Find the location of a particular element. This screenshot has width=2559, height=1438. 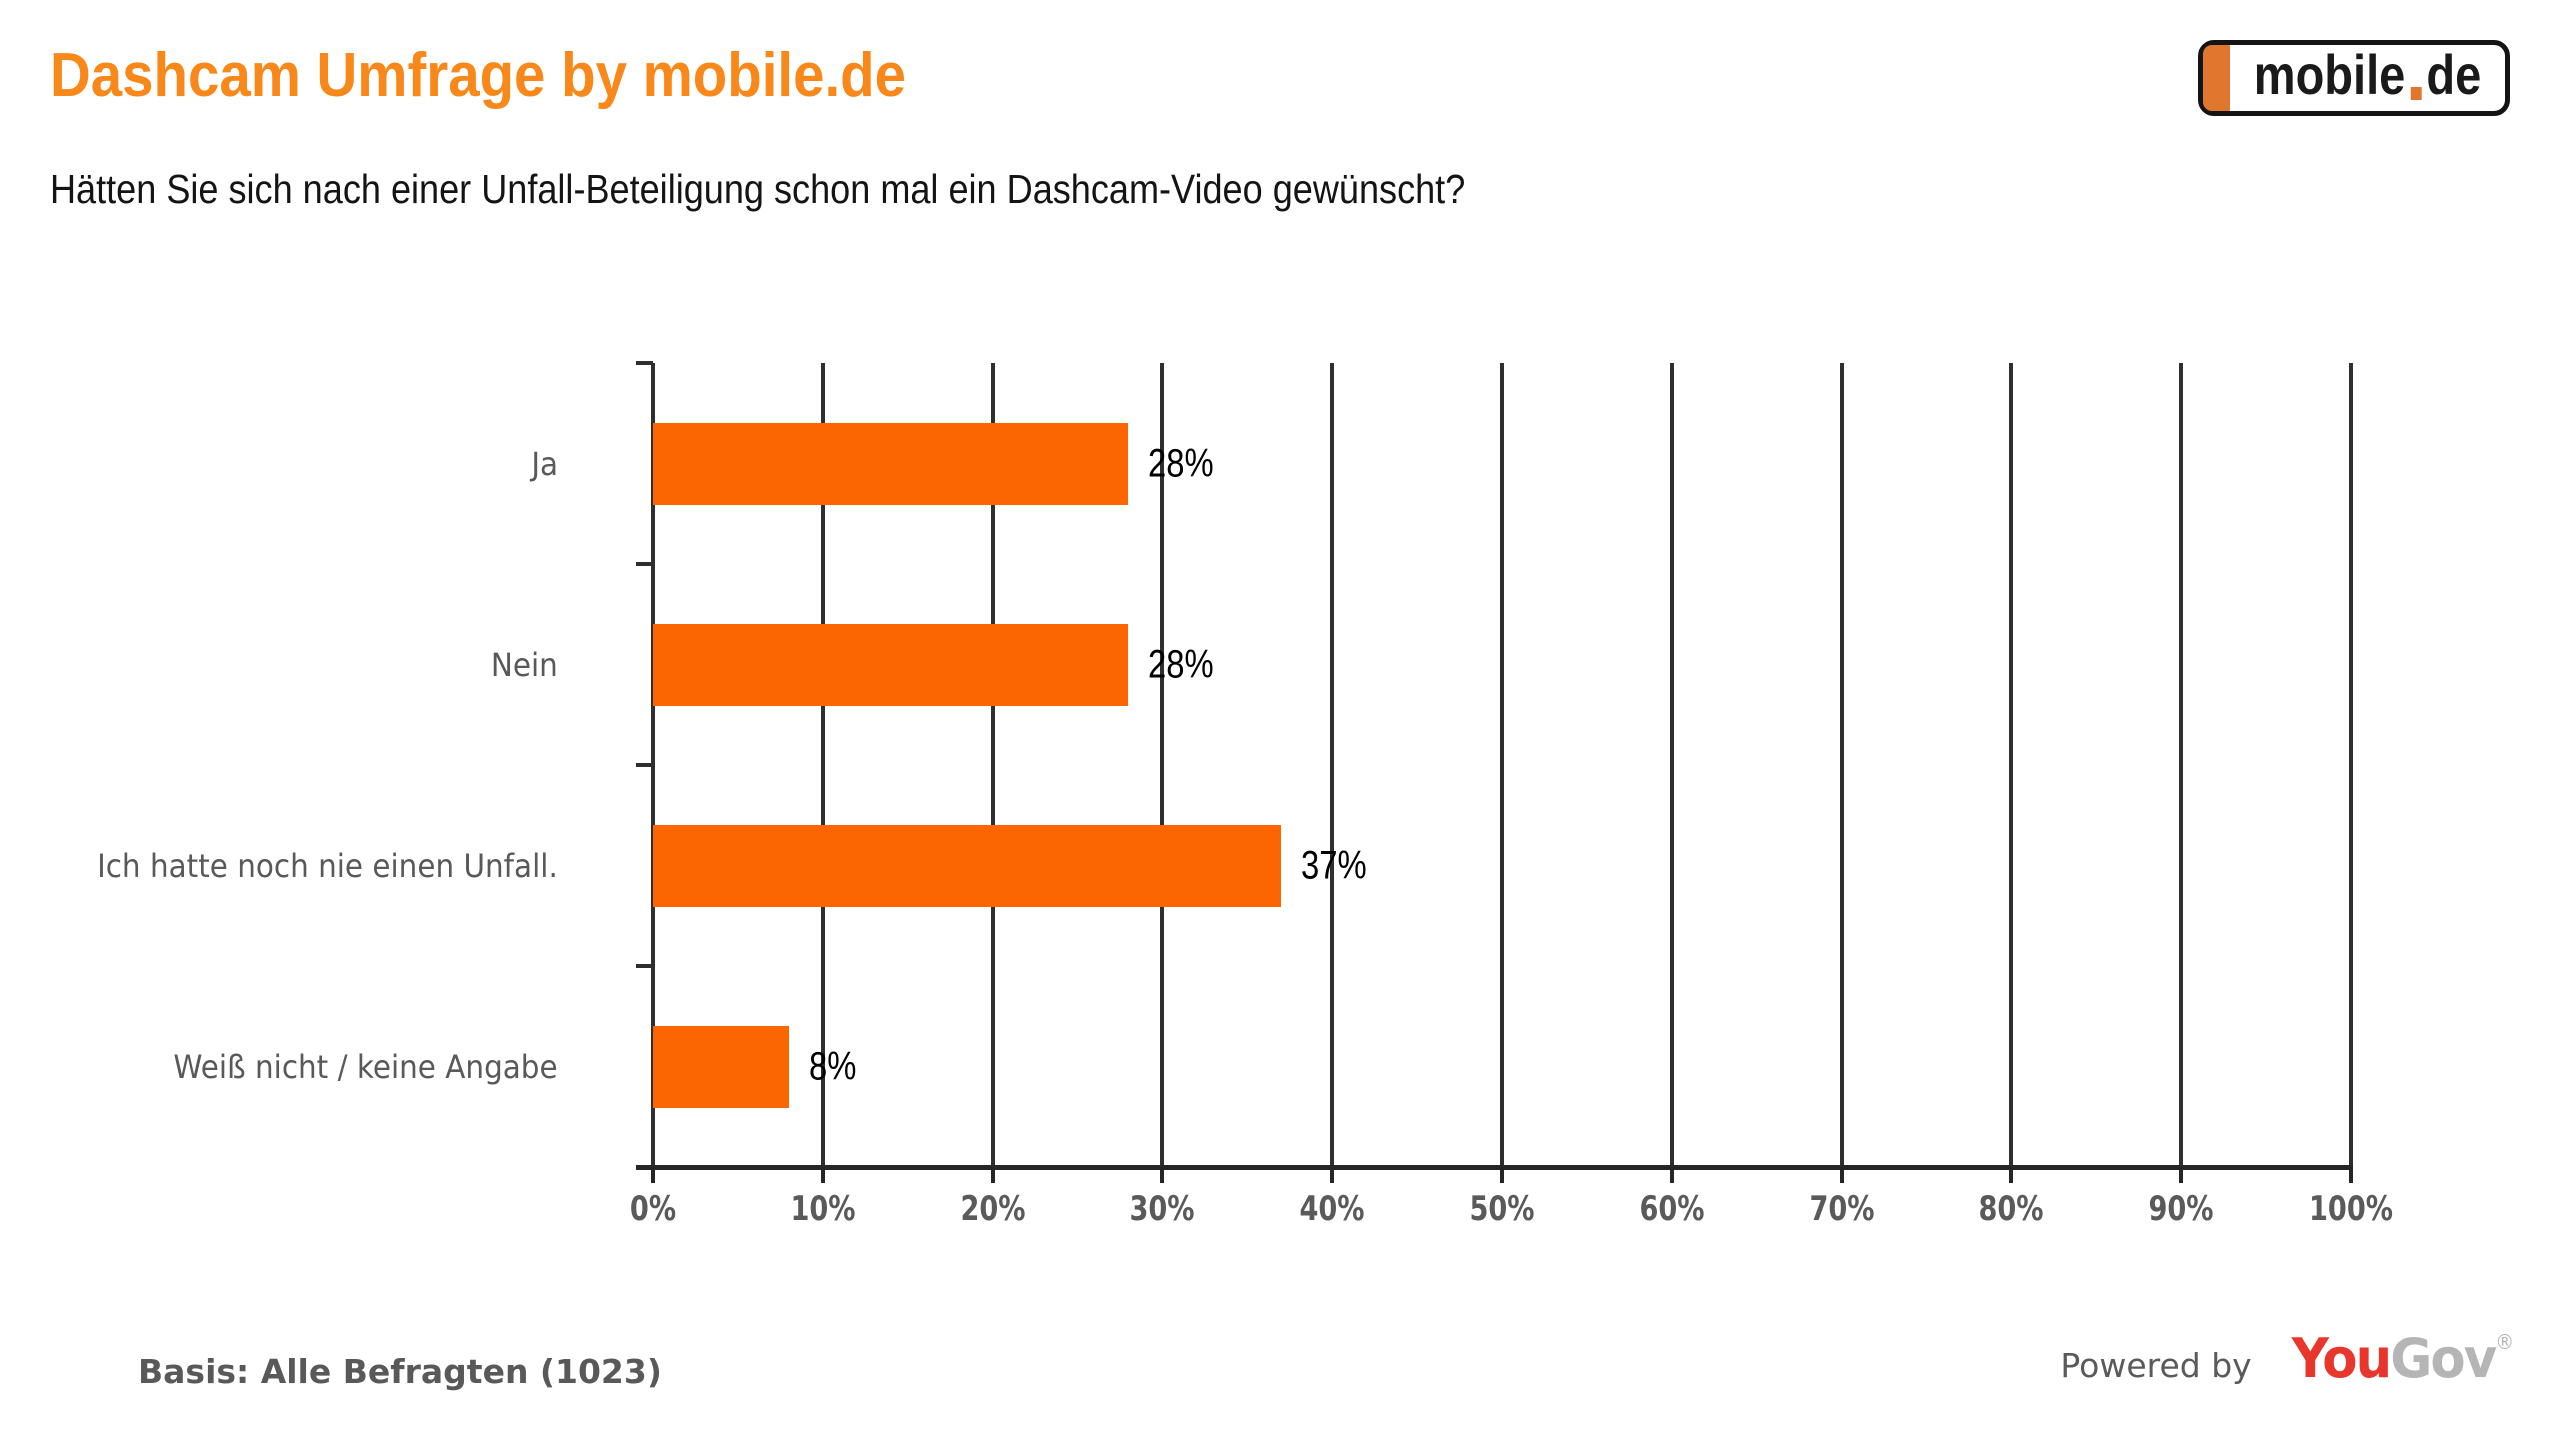

bar-value-label-3: 8% is located at coordinates (832, 1066).